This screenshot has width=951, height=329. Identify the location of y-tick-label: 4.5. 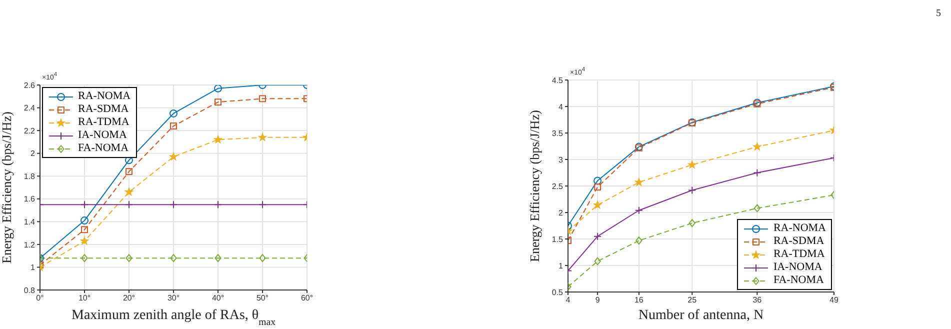
(558, 80).